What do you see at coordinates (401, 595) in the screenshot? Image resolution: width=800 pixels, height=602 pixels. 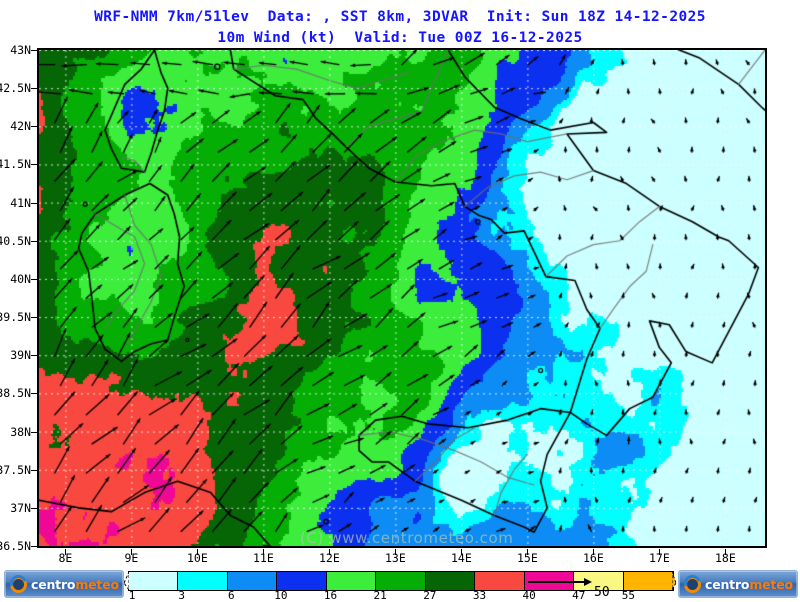 I see `color-scale-tick-labels: 1 3 6 10 16 21 27 33 40 47 55` at bounding box center [401, 595].